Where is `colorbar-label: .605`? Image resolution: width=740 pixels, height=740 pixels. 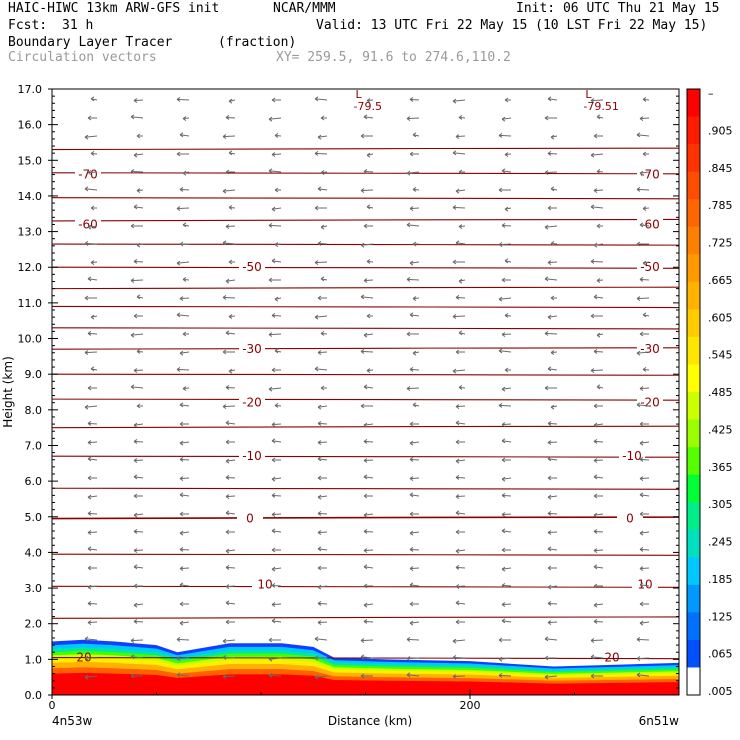 colorbar-label: .605 is located at coordinates (720, 317).